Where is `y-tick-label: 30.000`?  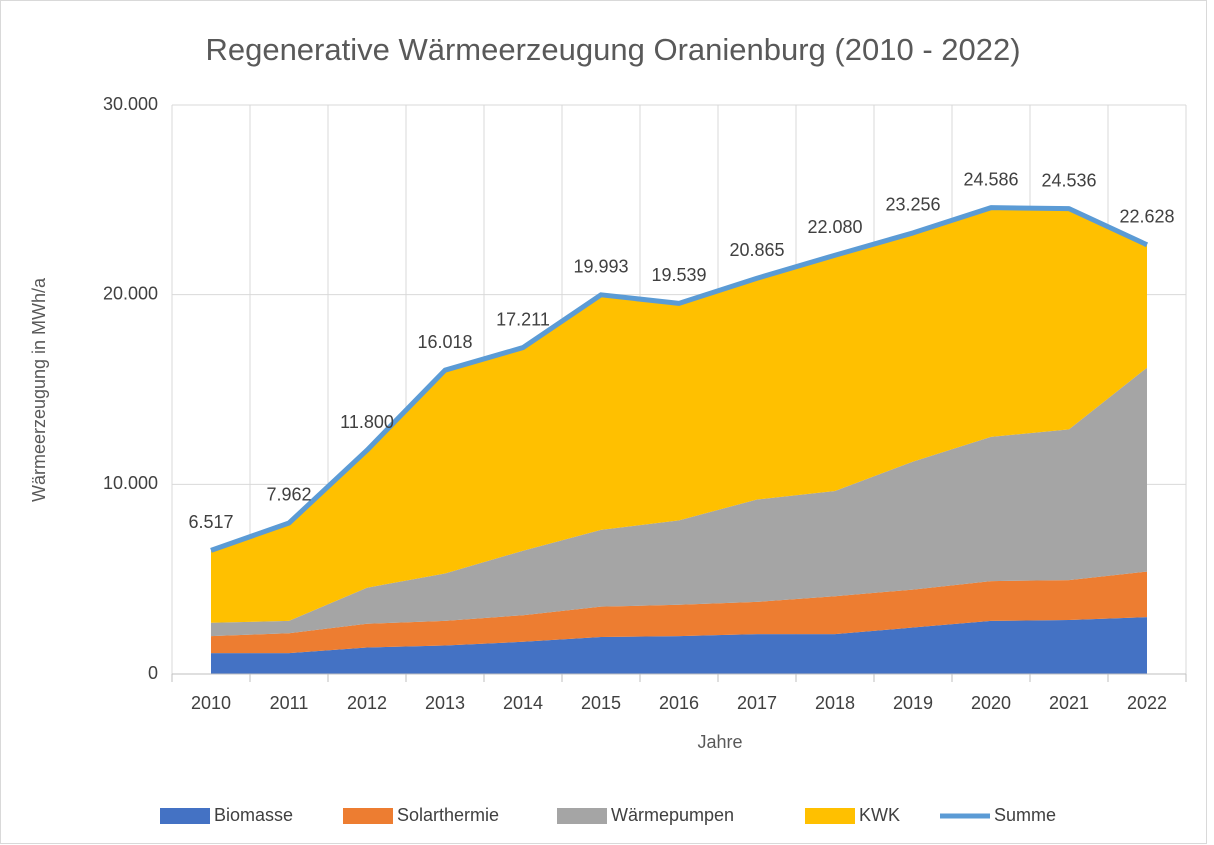
y-tick-label: 30.000 is located at coordinates (130, 104).